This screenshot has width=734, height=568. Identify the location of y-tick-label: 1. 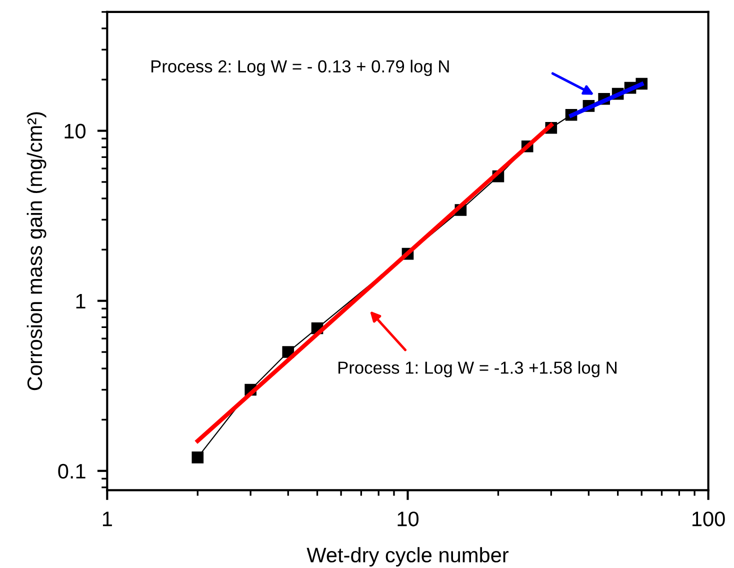
(81, 301).